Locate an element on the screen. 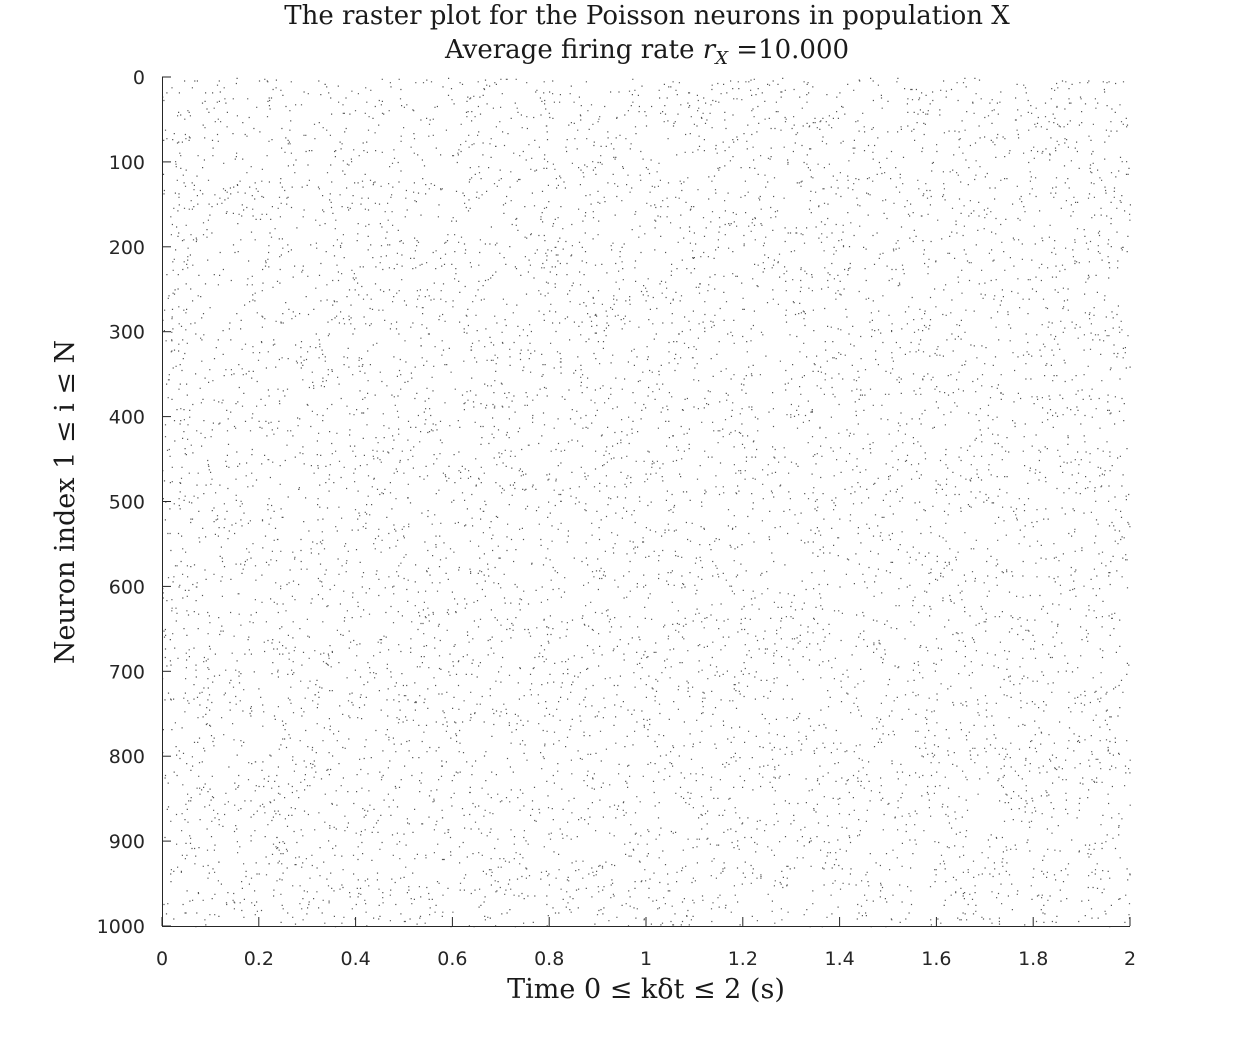  x-tick-label: 0.2 is located at coordinates (259, 959).